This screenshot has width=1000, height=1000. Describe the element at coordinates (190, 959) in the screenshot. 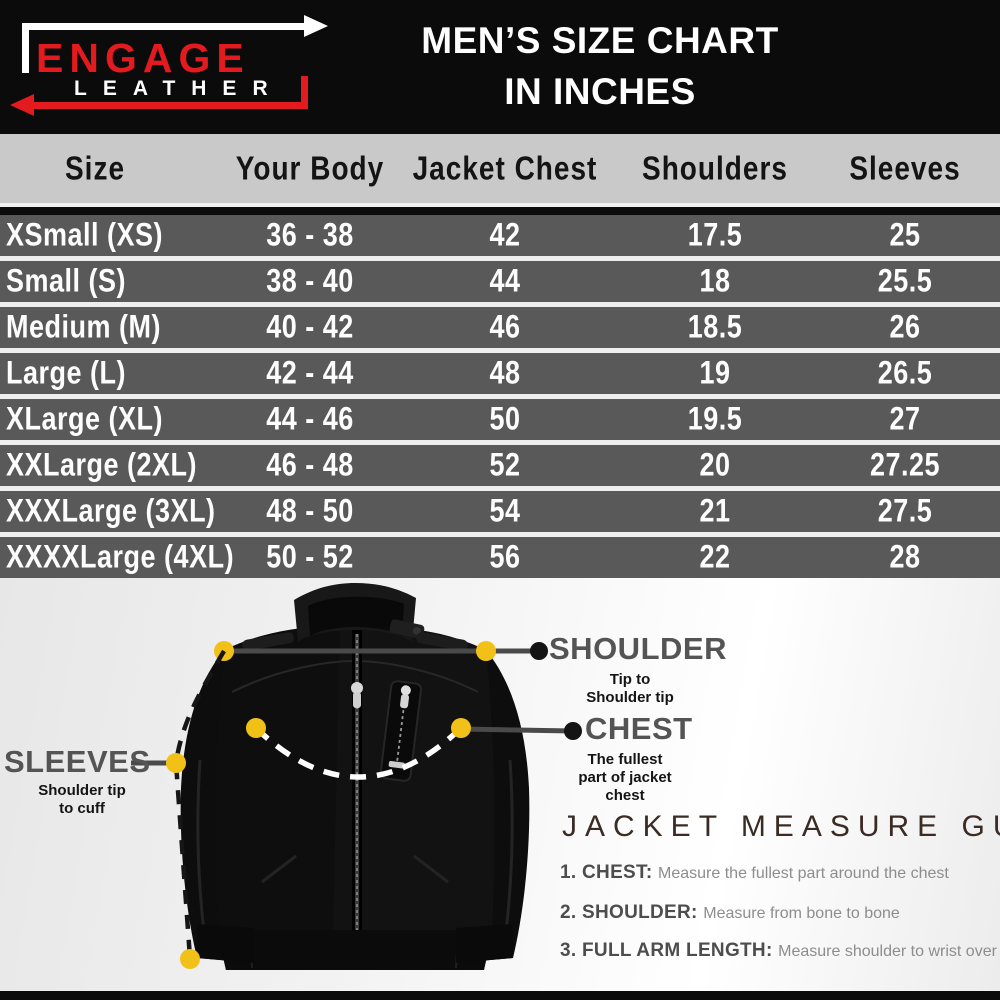

I see `cuff-dot` at that location.